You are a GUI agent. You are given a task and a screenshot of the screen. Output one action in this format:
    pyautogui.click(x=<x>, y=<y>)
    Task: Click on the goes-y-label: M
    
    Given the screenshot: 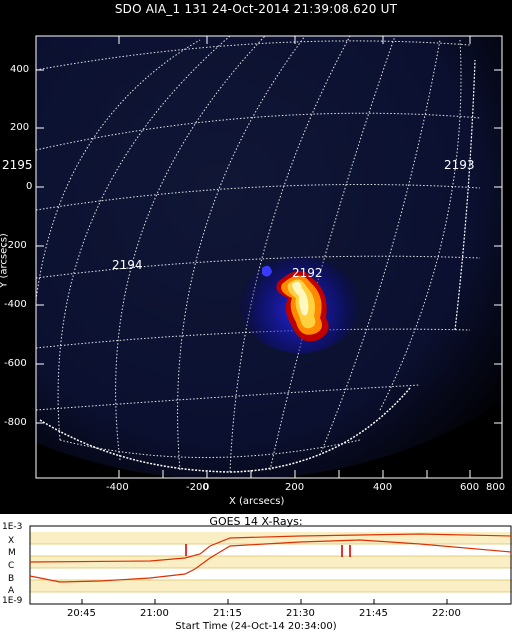 What is the action you would take?
    pyautogui.click(x=12, y=553)
    